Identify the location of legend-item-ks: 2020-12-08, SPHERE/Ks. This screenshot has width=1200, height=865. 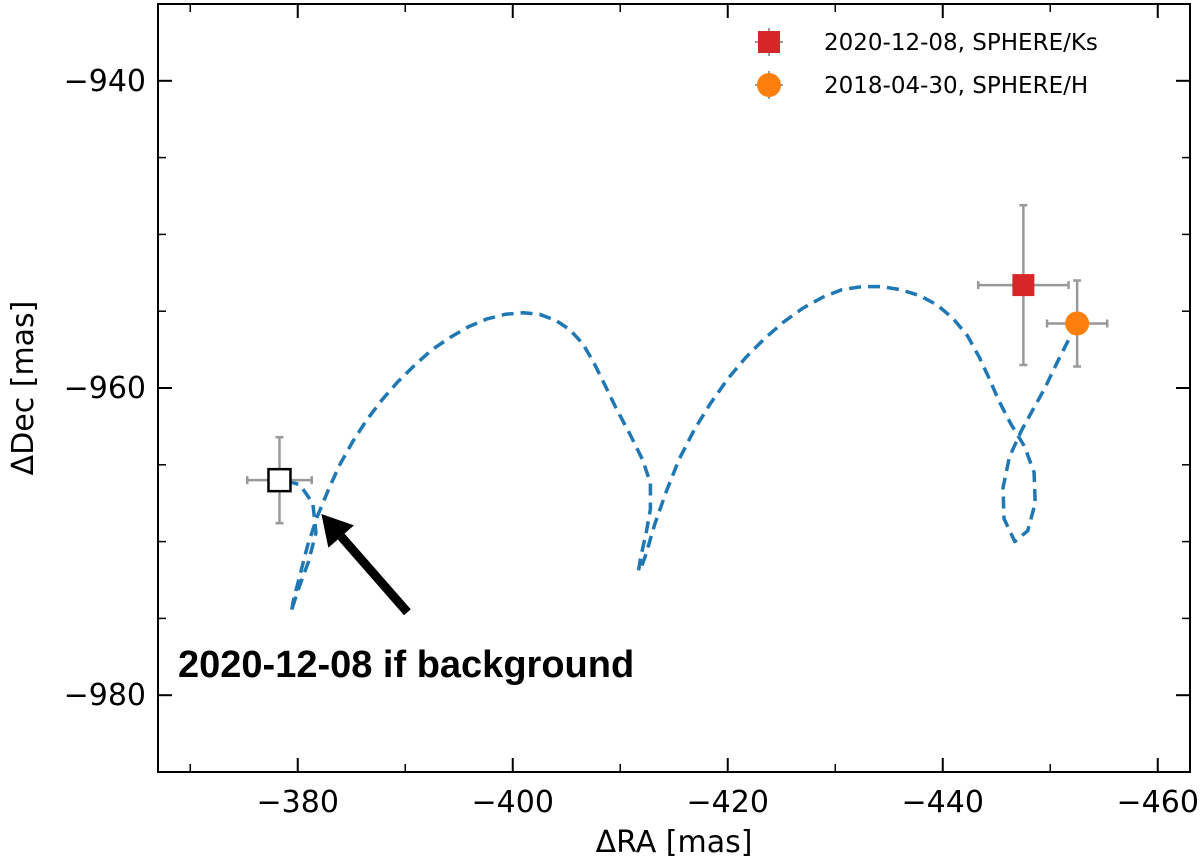
(926, 42).